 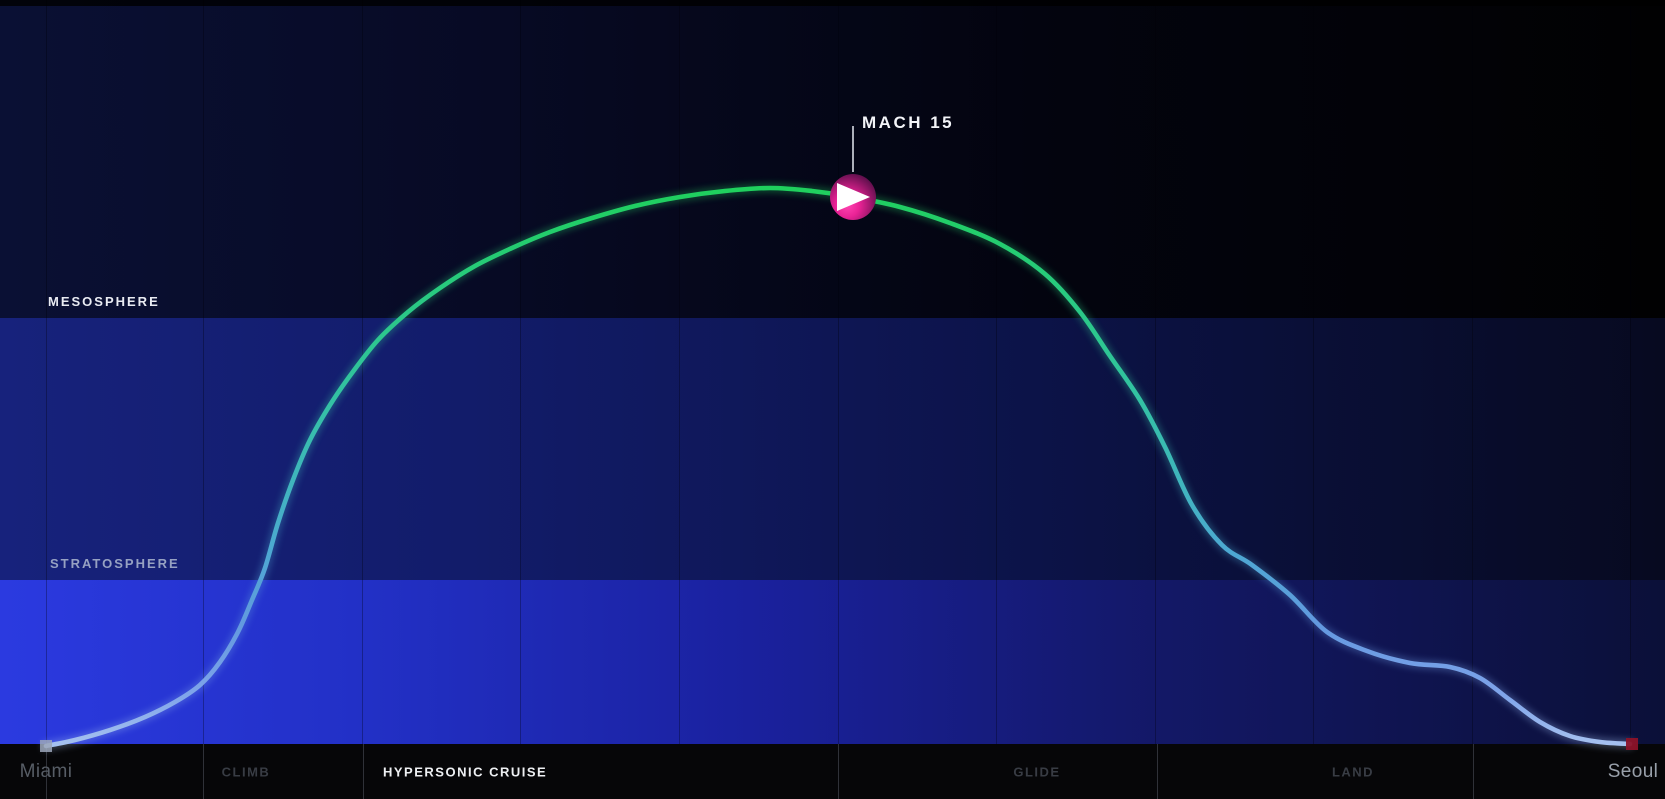 What do you see at coordinates (465, 771) in the screenshot?
I see `phase-label-hypersonic-cruise: HYPERSONIC CRUISE` at bounding box center [465, 771].